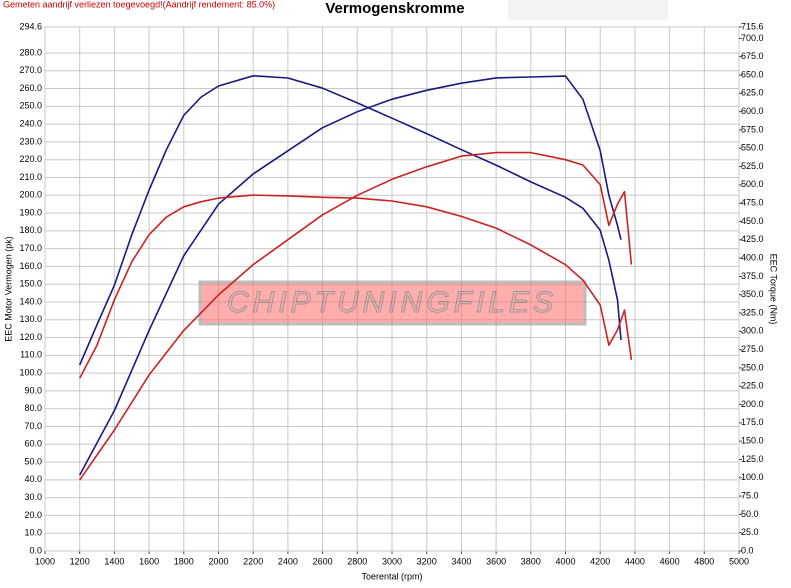 This screenshot has width=791, height=588. What do you see at coordinates (357, 561) in the screenshot?
I see `x-tick-label: 2800` at bounding box center [357, 561].